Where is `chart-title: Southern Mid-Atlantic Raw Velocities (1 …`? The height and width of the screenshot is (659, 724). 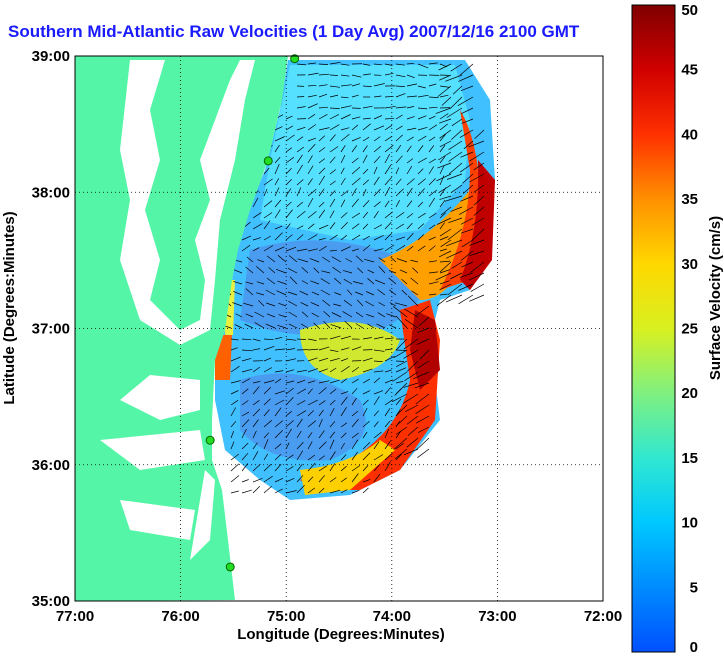 chart-title: Southern Mid-Atlantic Raw Velocities (1 … is located at coordinates (294, 31).